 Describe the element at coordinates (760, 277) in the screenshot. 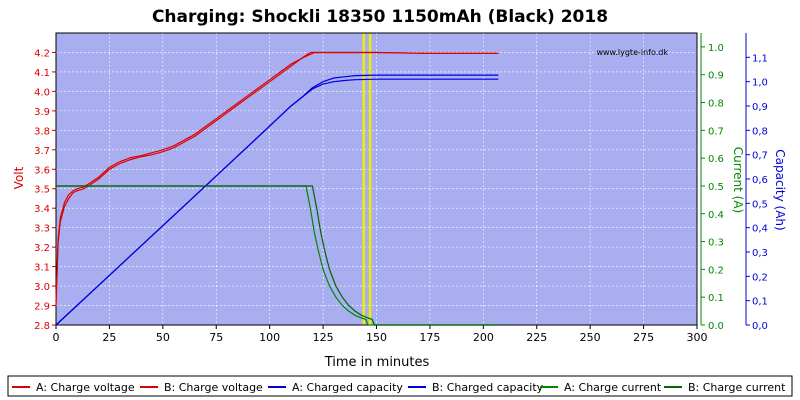

I see `capacity-tick-label: 0,2` at that location.